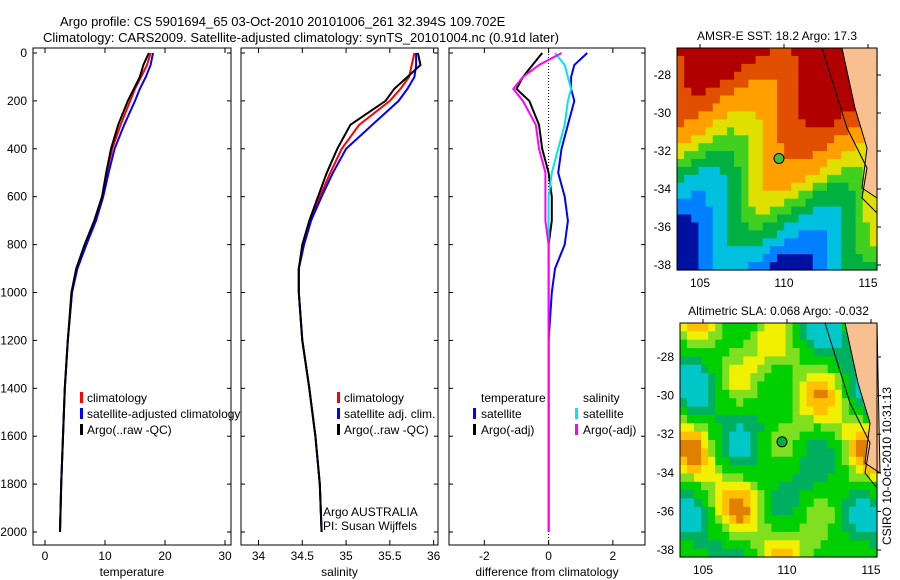 The height and width of the screenshot is (580, 900). Describe the element at coordinates (663, 265) in the screenshot. I see `map-lat-tick-label: -38` at that location.